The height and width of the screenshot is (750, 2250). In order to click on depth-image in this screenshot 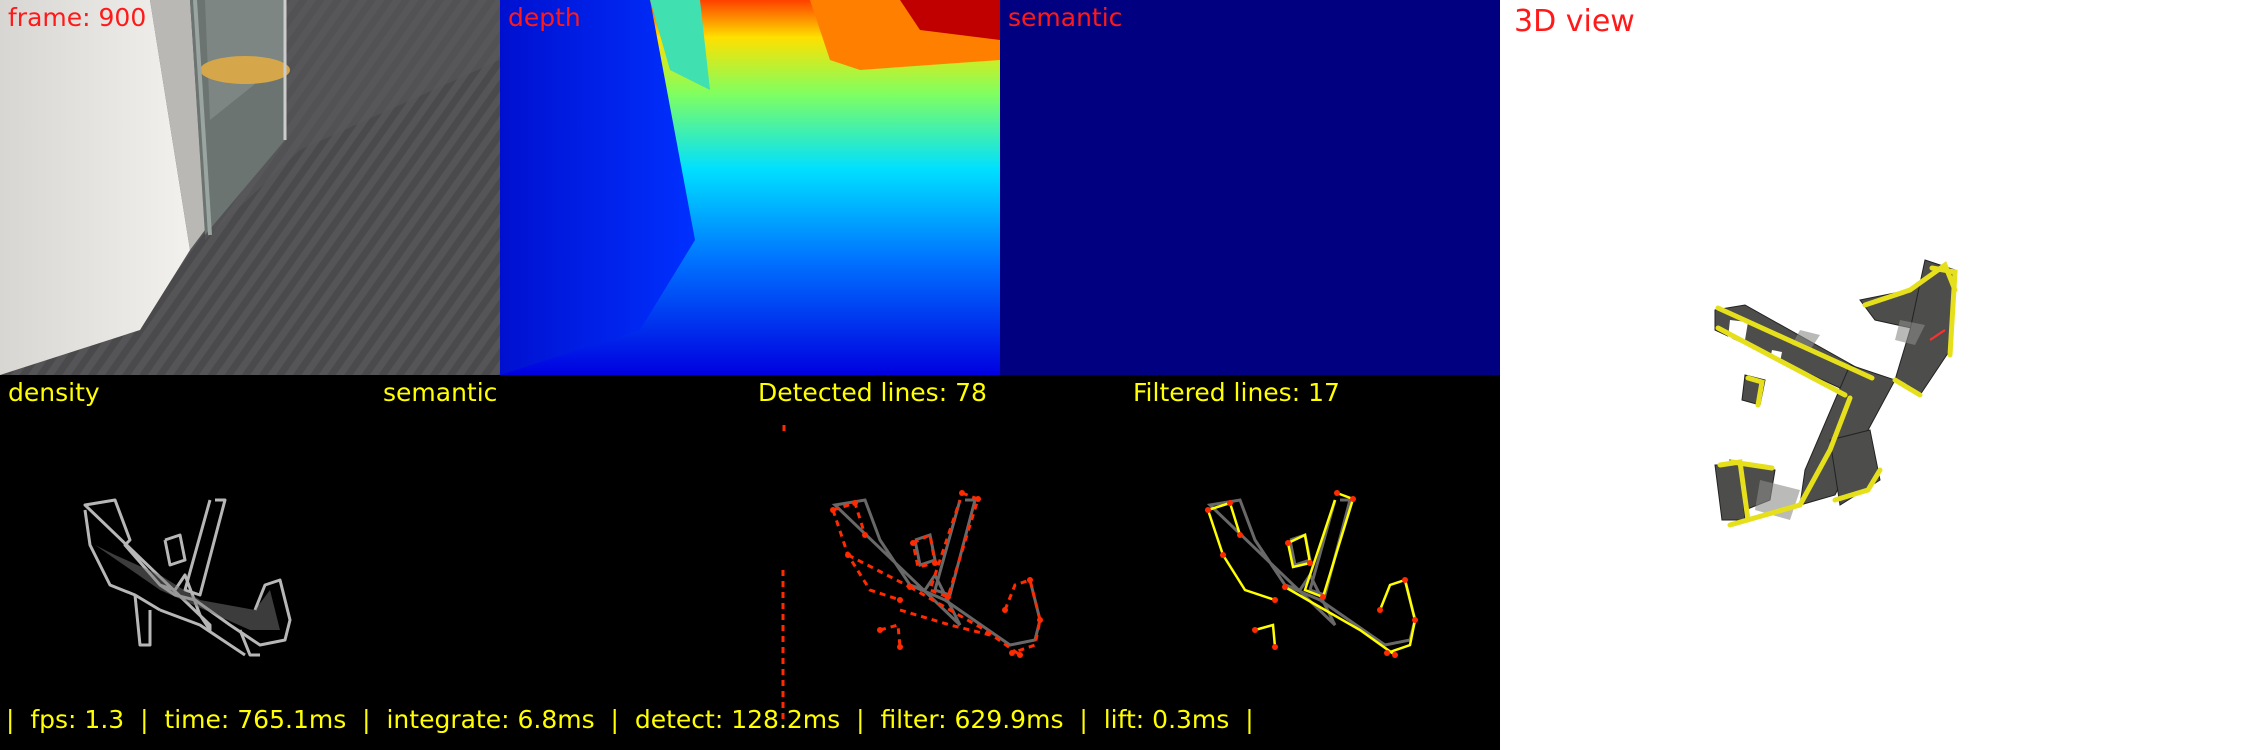, I will do `click(750, 187)`.